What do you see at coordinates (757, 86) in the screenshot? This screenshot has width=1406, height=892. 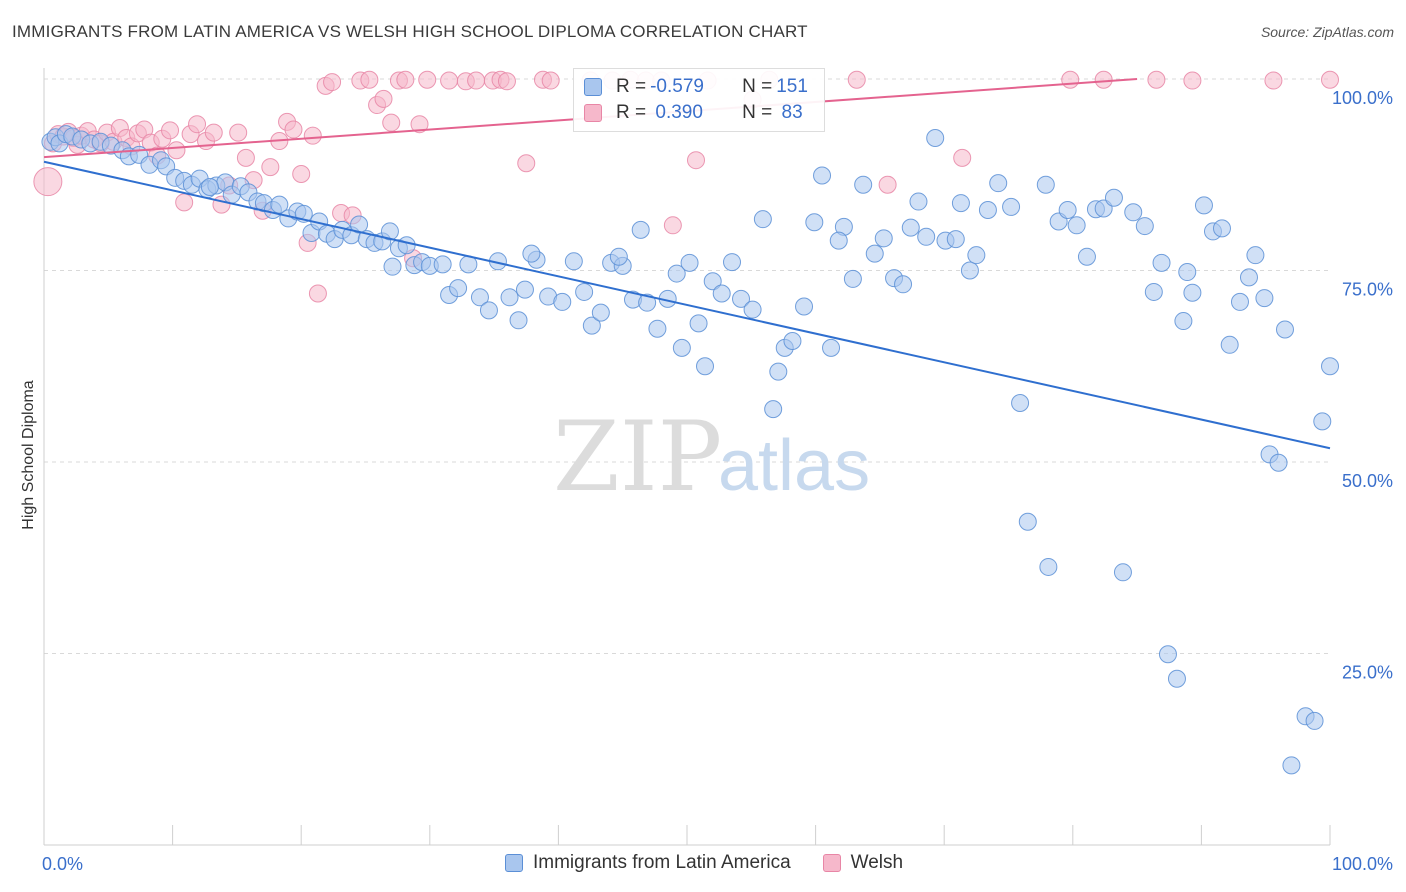 I see `legend-n-label: N =` at bounding box center [757, 86].